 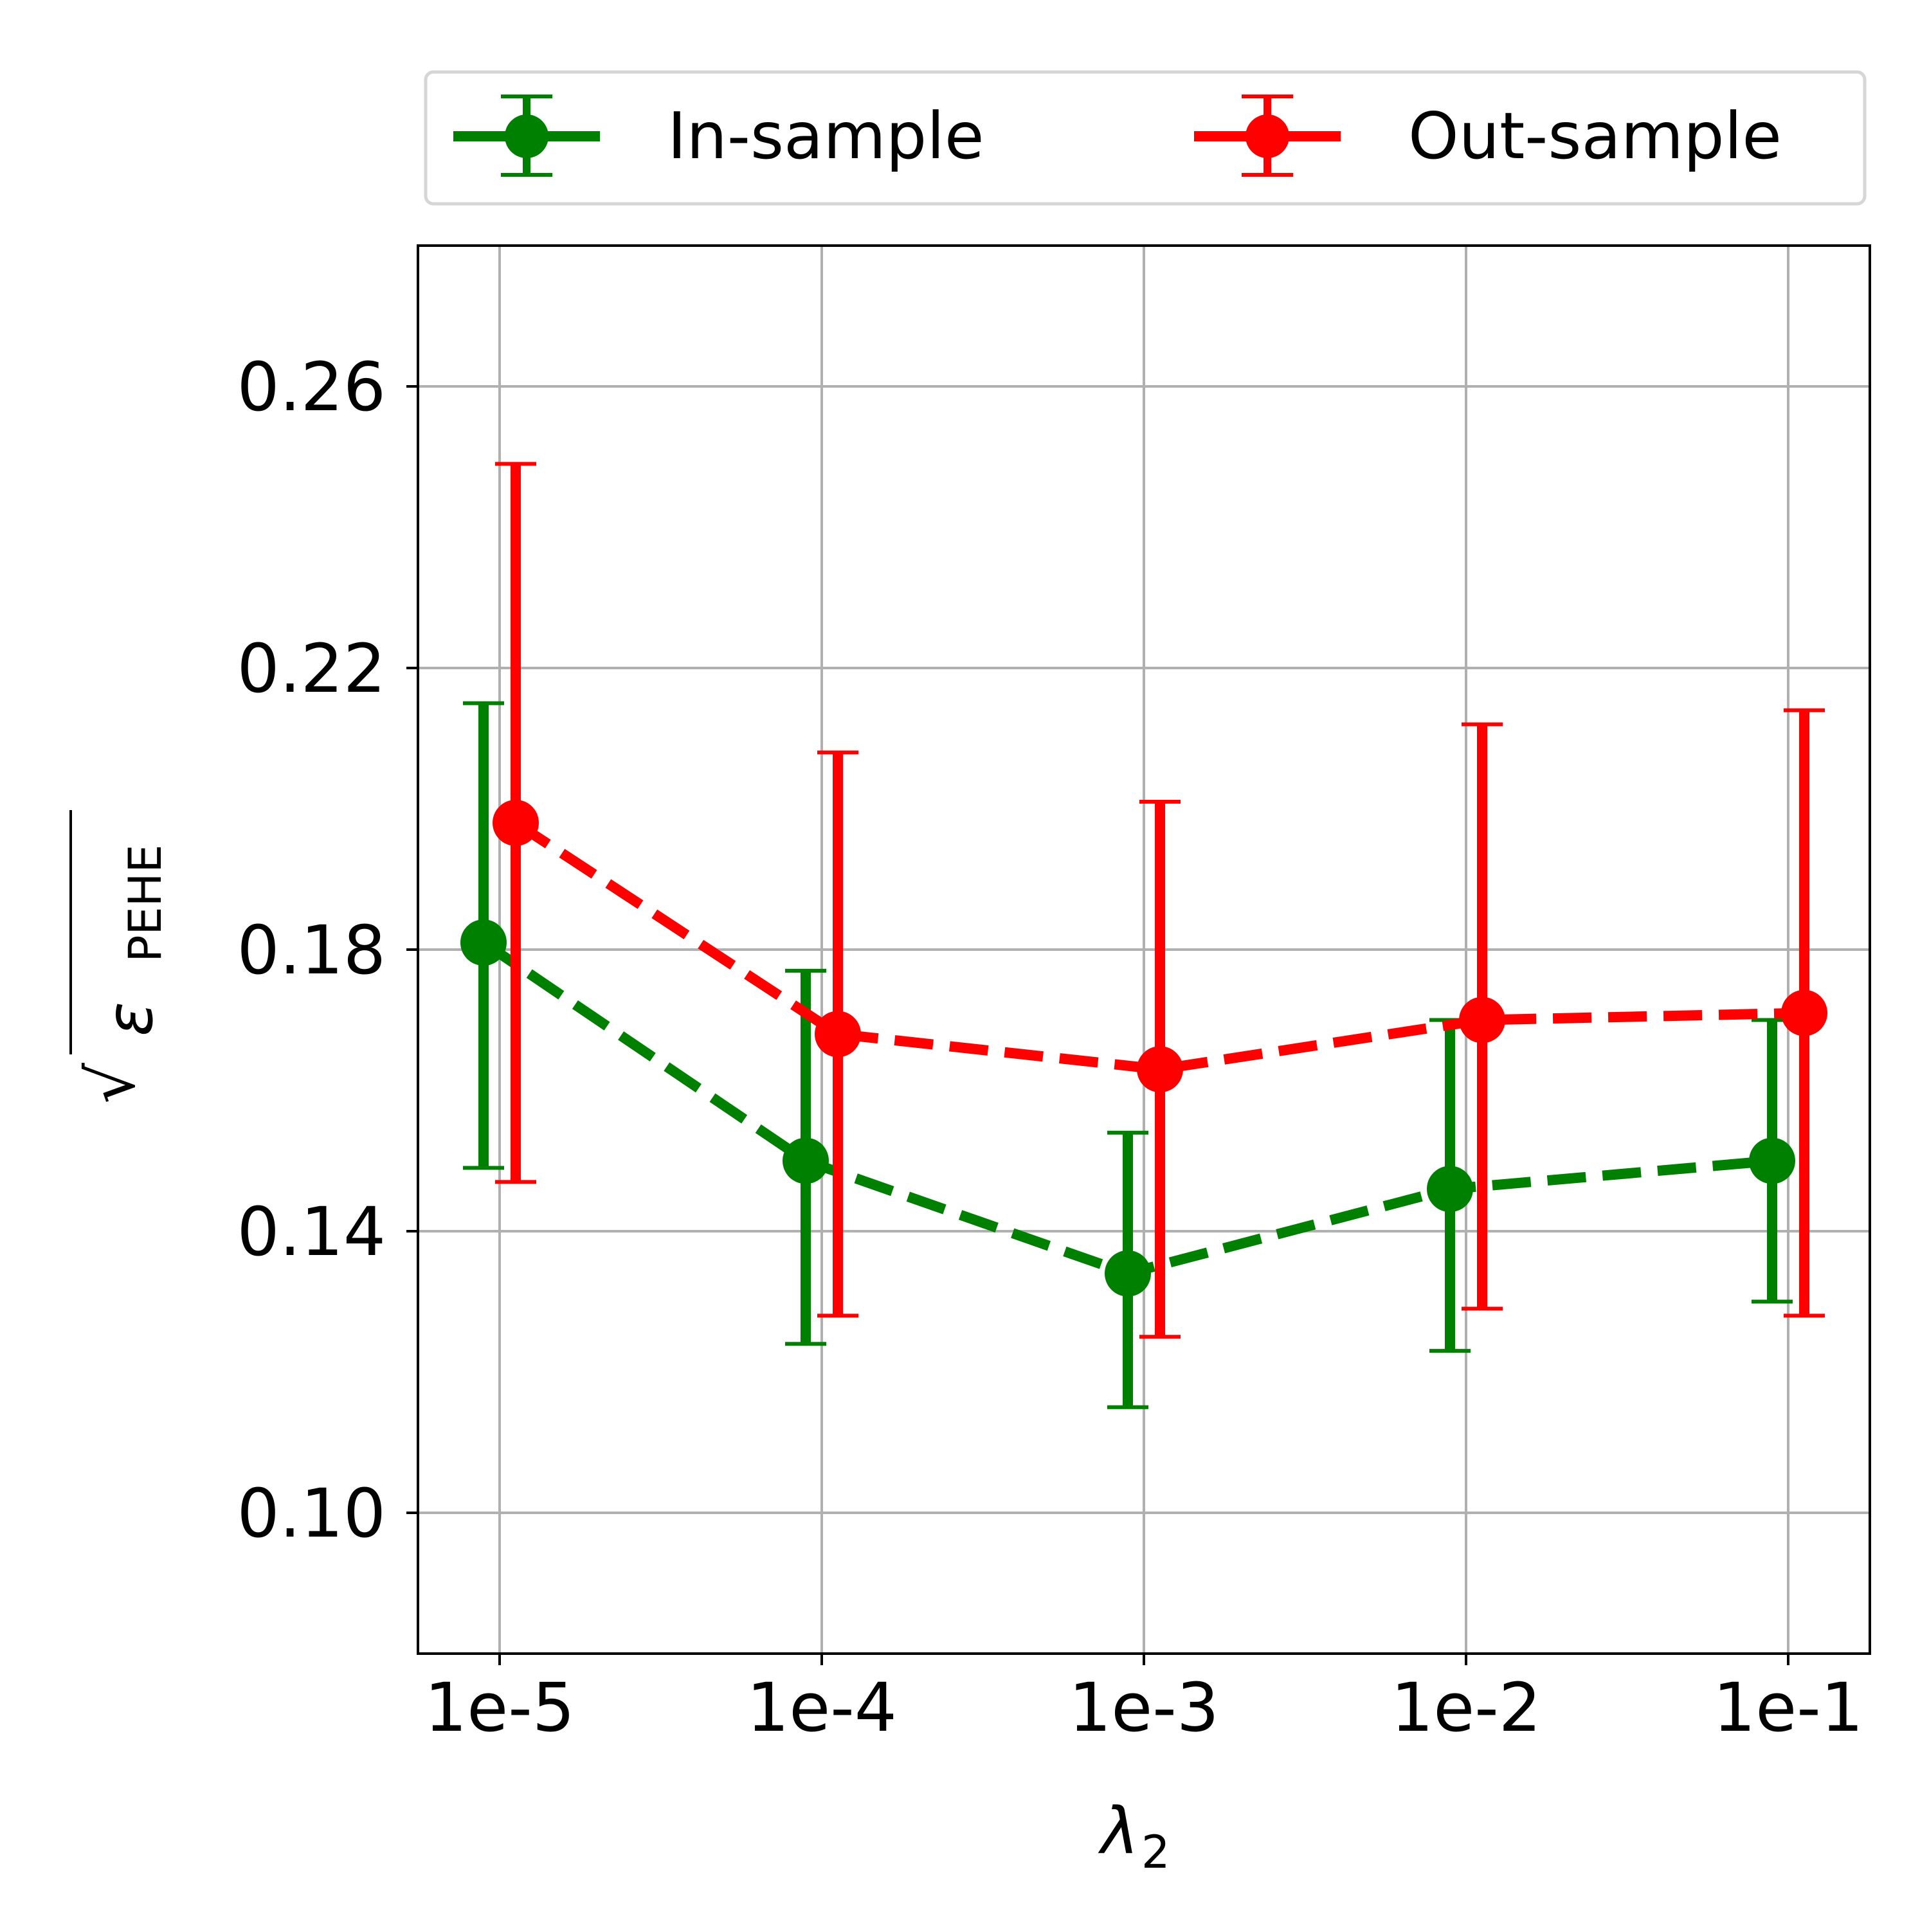 What do you see at coordinates (1155, 1853) in the screenshot?
I see `x-axis-label-subscript: 2` at bounding box center [1155, 1853].